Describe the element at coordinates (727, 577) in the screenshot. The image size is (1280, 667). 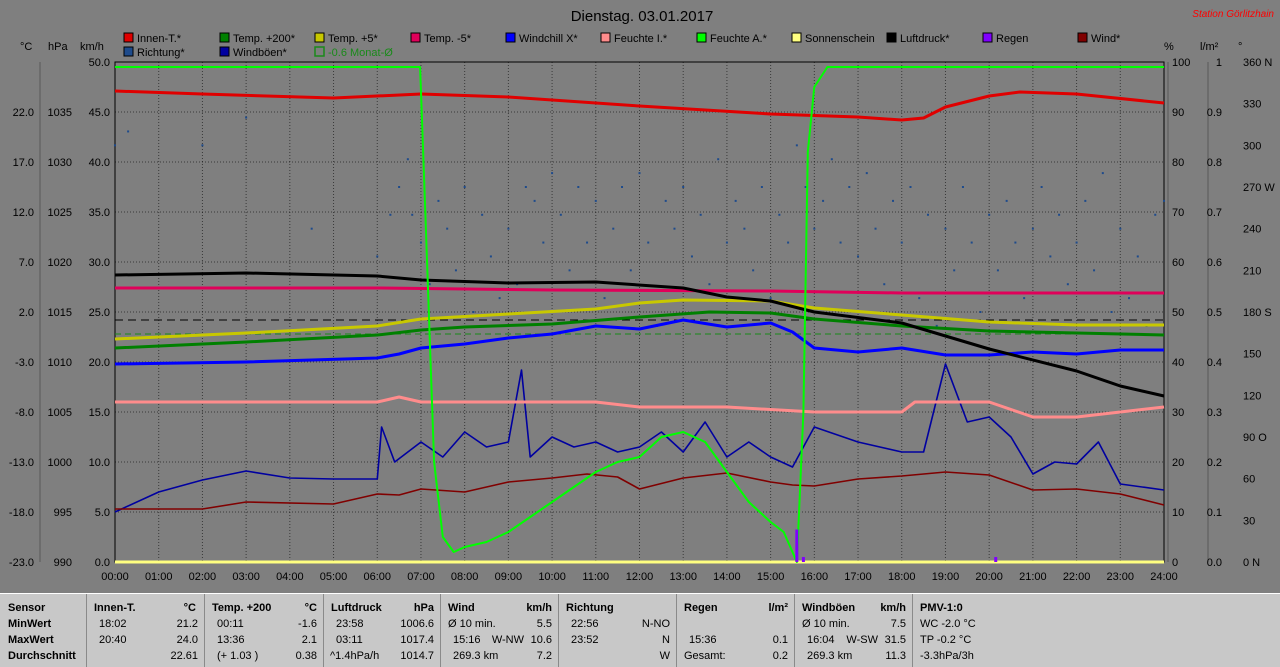
I see `x-tick-label: 14:00` at that location.